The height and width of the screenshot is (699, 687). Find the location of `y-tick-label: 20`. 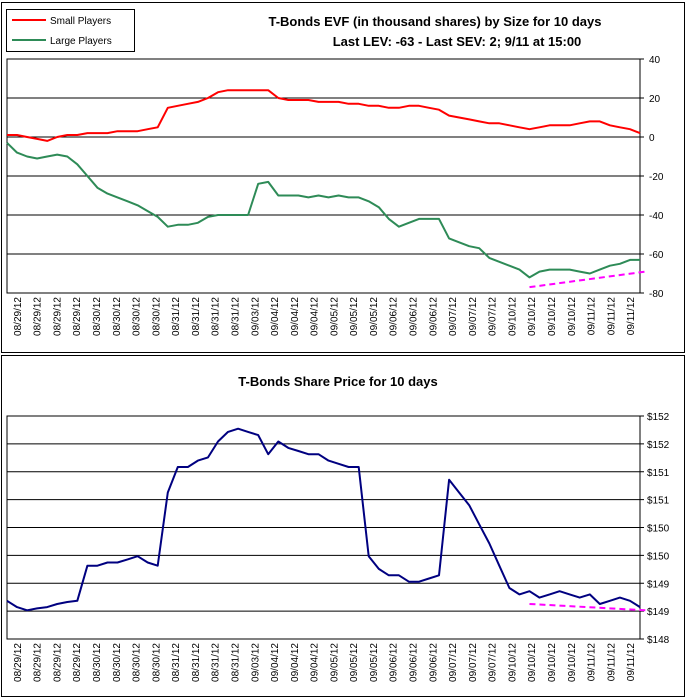

y-tick-label: 20 is located at coordinates (655, 99).